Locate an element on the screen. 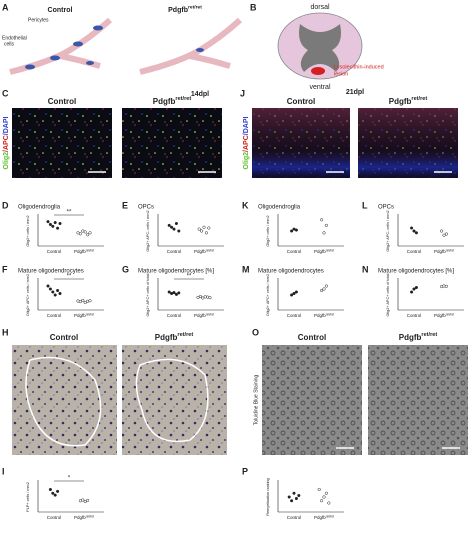 The image size is (474, 536). panel-letter: K is located at coordinates (245, 205).